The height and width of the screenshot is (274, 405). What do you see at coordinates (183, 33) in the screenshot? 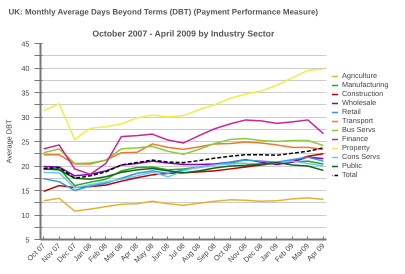
I see `chart-subtitle: October 2007 - April 2009 by Industry Sector` at bounding box center [183, 33].